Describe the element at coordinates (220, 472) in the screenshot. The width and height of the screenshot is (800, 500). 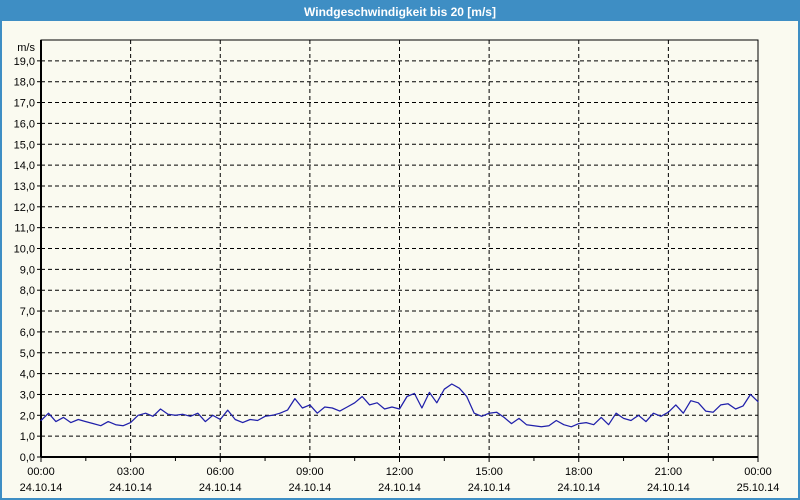
I see `x-tick-time-label: 06:00` at that location.